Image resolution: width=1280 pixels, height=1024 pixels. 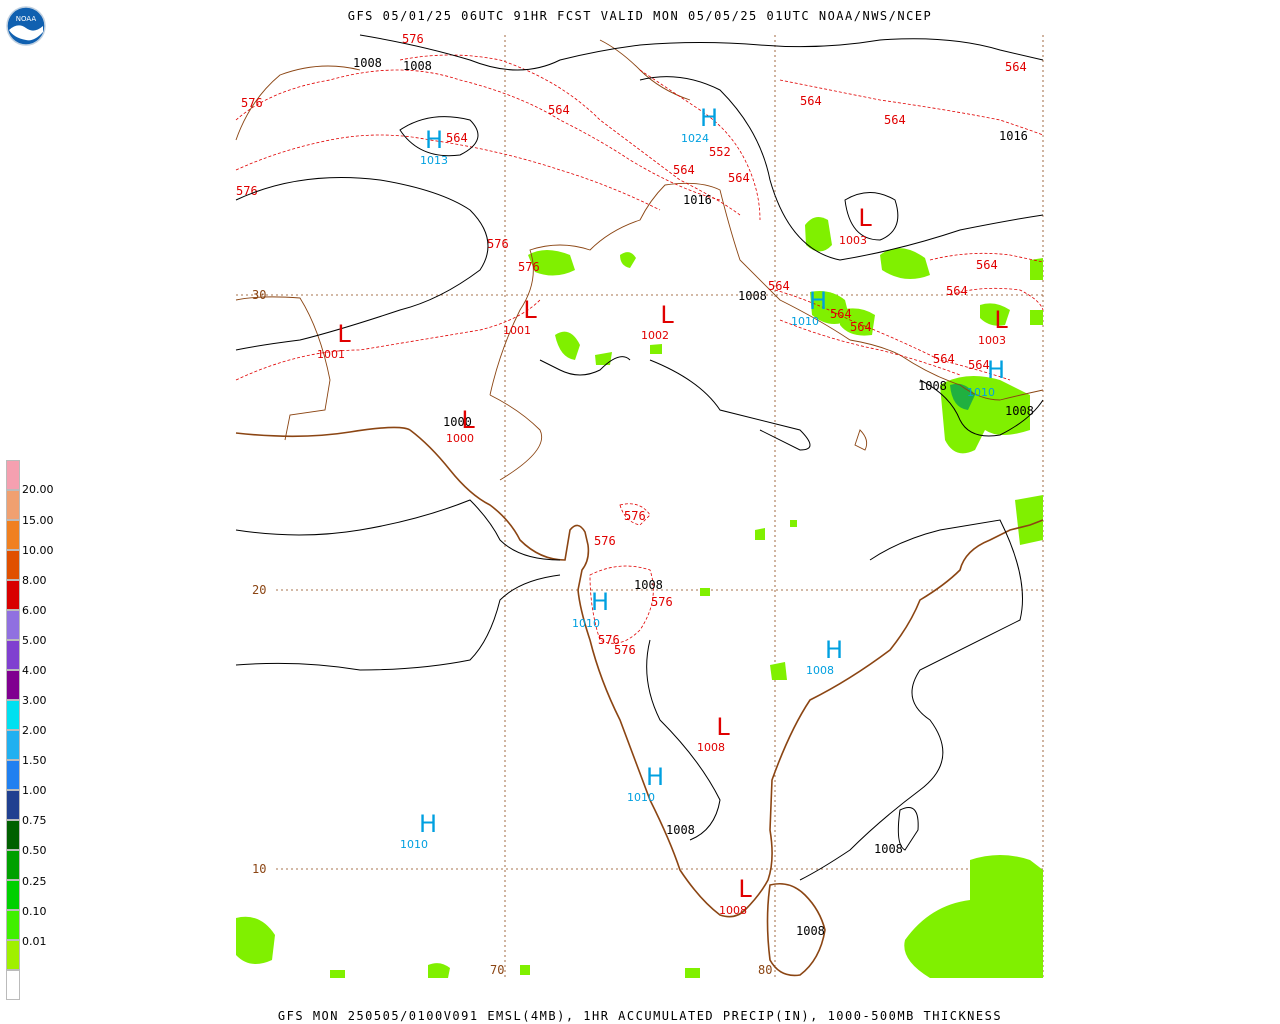 What do you see at coordinates (34, 610) in the screenshot?
I see `legend-label: 6.00` at bounding box center [34, 610].